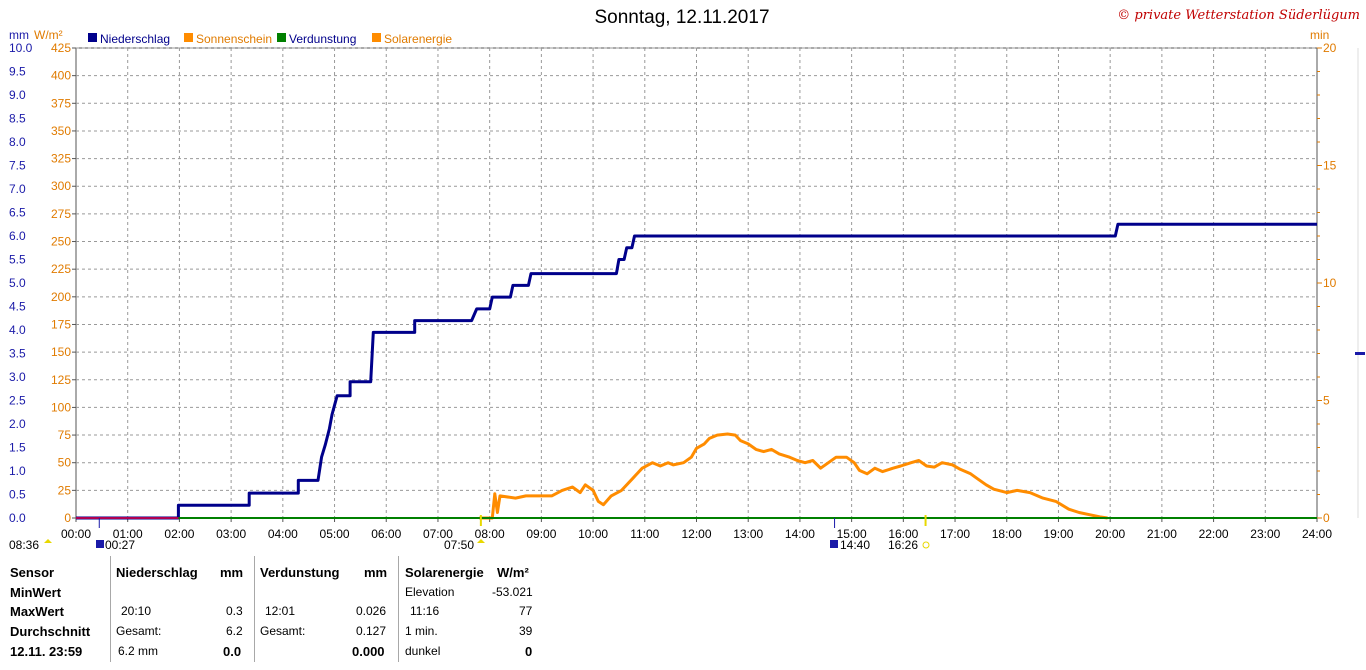  What do you see at coordinates (100, 544) in the screenshot?
I see `moon-marker-icon` at bounding box center [100, 544].